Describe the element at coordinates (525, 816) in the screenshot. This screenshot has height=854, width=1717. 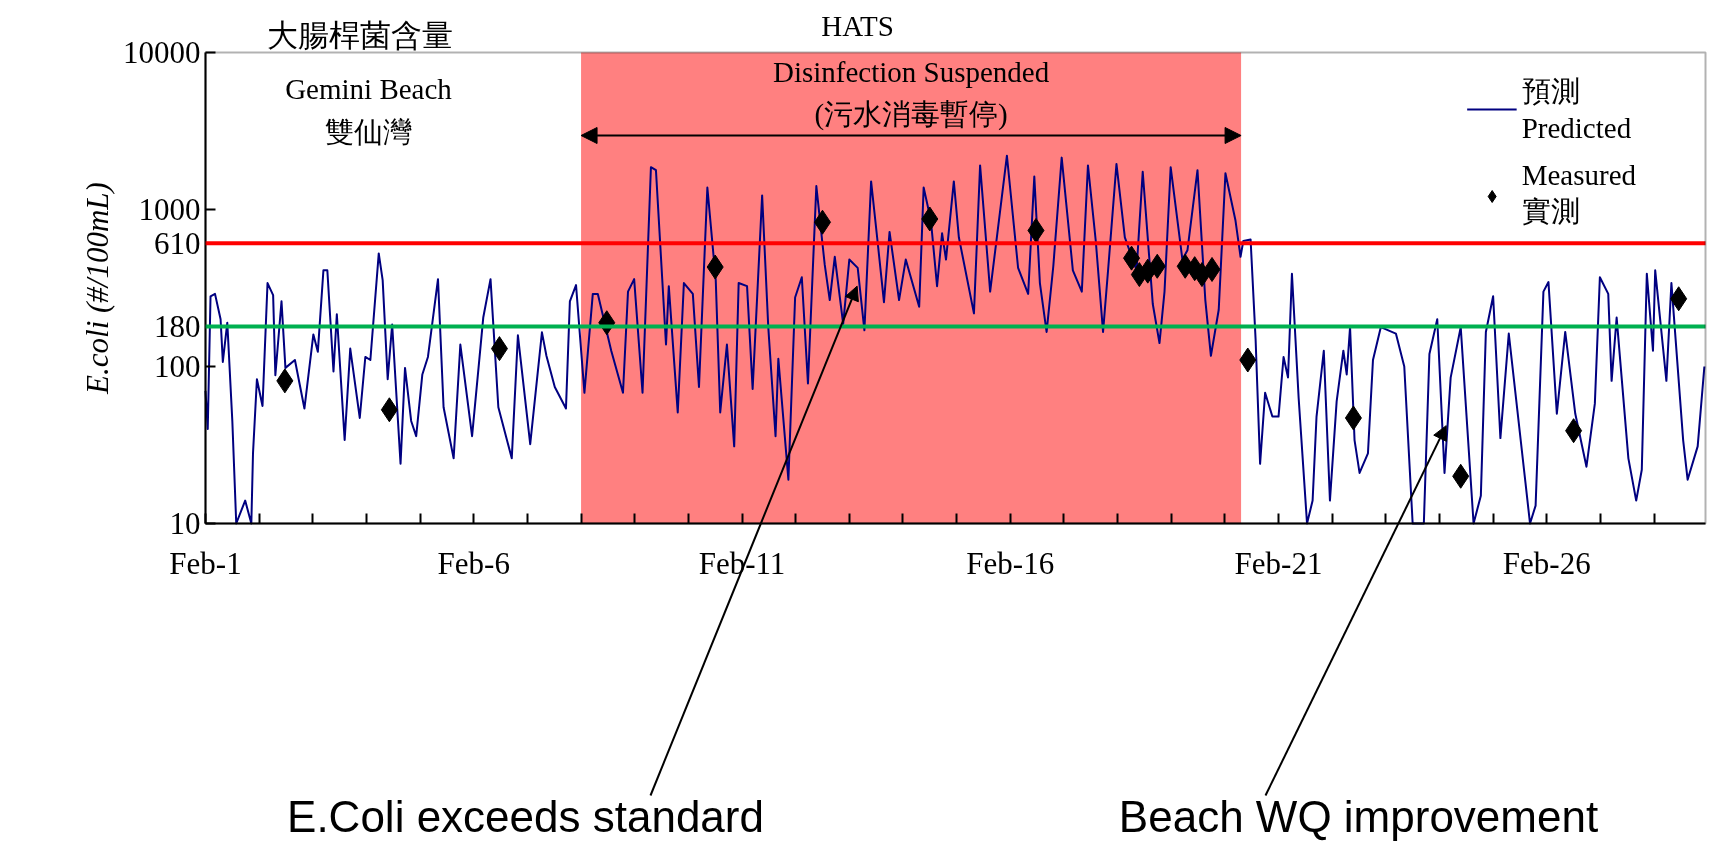
I see `annotation: E.Coli exceeds standard` at that location.